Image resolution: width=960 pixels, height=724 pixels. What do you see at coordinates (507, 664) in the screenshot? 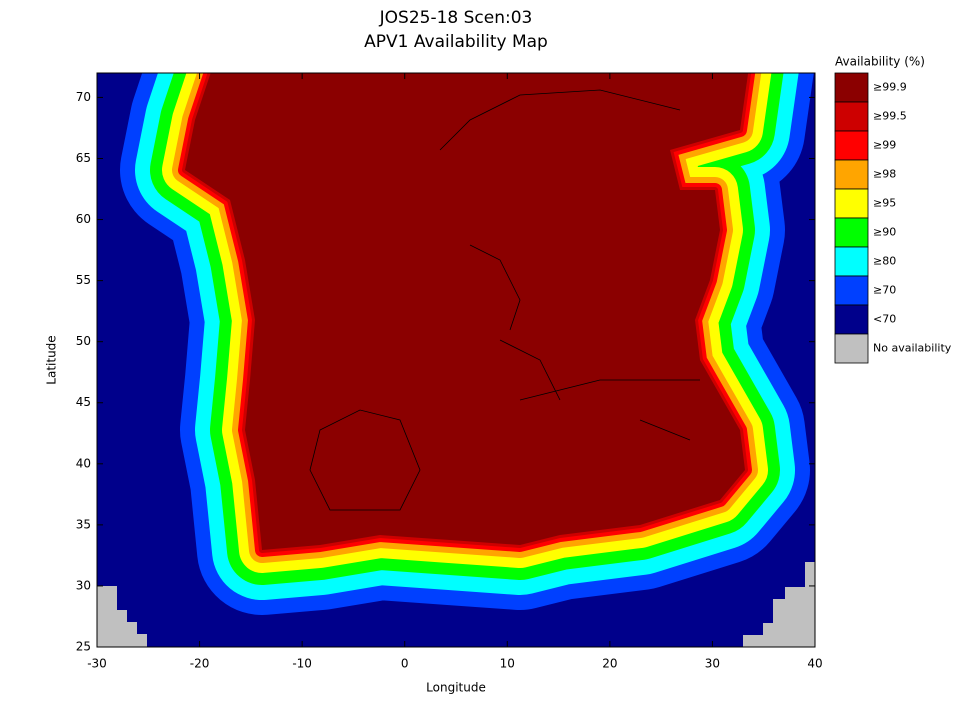
I see `x-tick-label: 10` at bounding box center [507, 664].